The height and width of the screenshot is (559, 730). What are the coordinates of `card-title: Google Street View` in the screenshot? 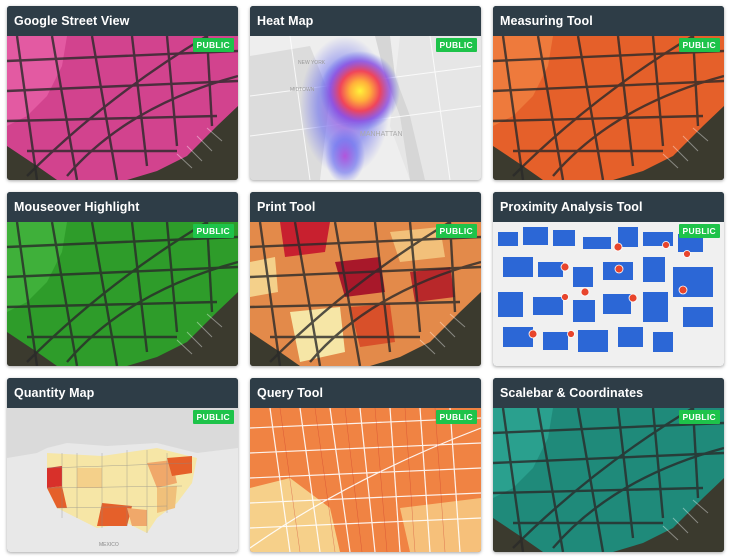 It's located at (72, 21).